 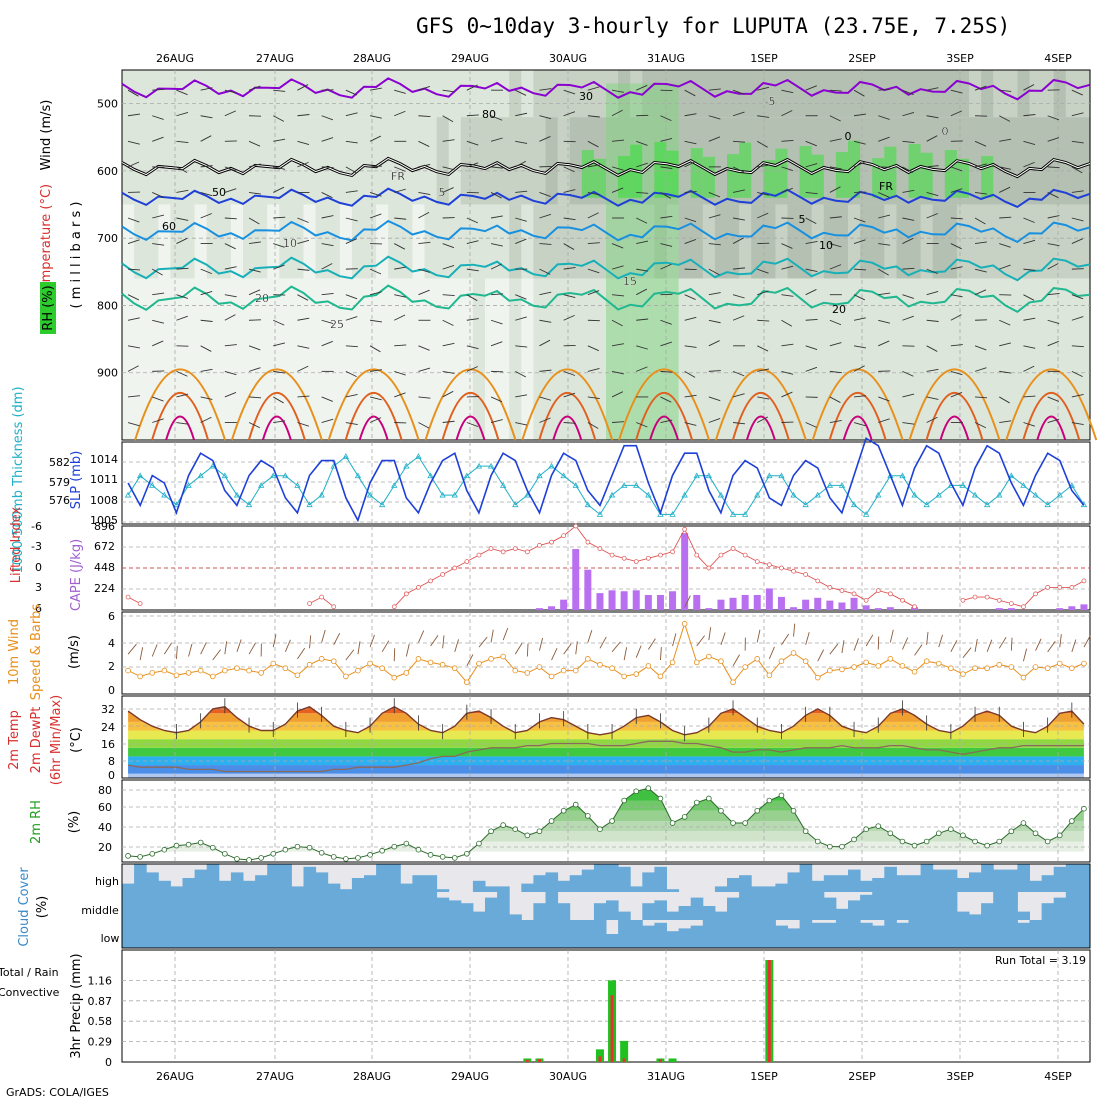 I want to click on precip-conv-bar, so click(x=612, y=1028).